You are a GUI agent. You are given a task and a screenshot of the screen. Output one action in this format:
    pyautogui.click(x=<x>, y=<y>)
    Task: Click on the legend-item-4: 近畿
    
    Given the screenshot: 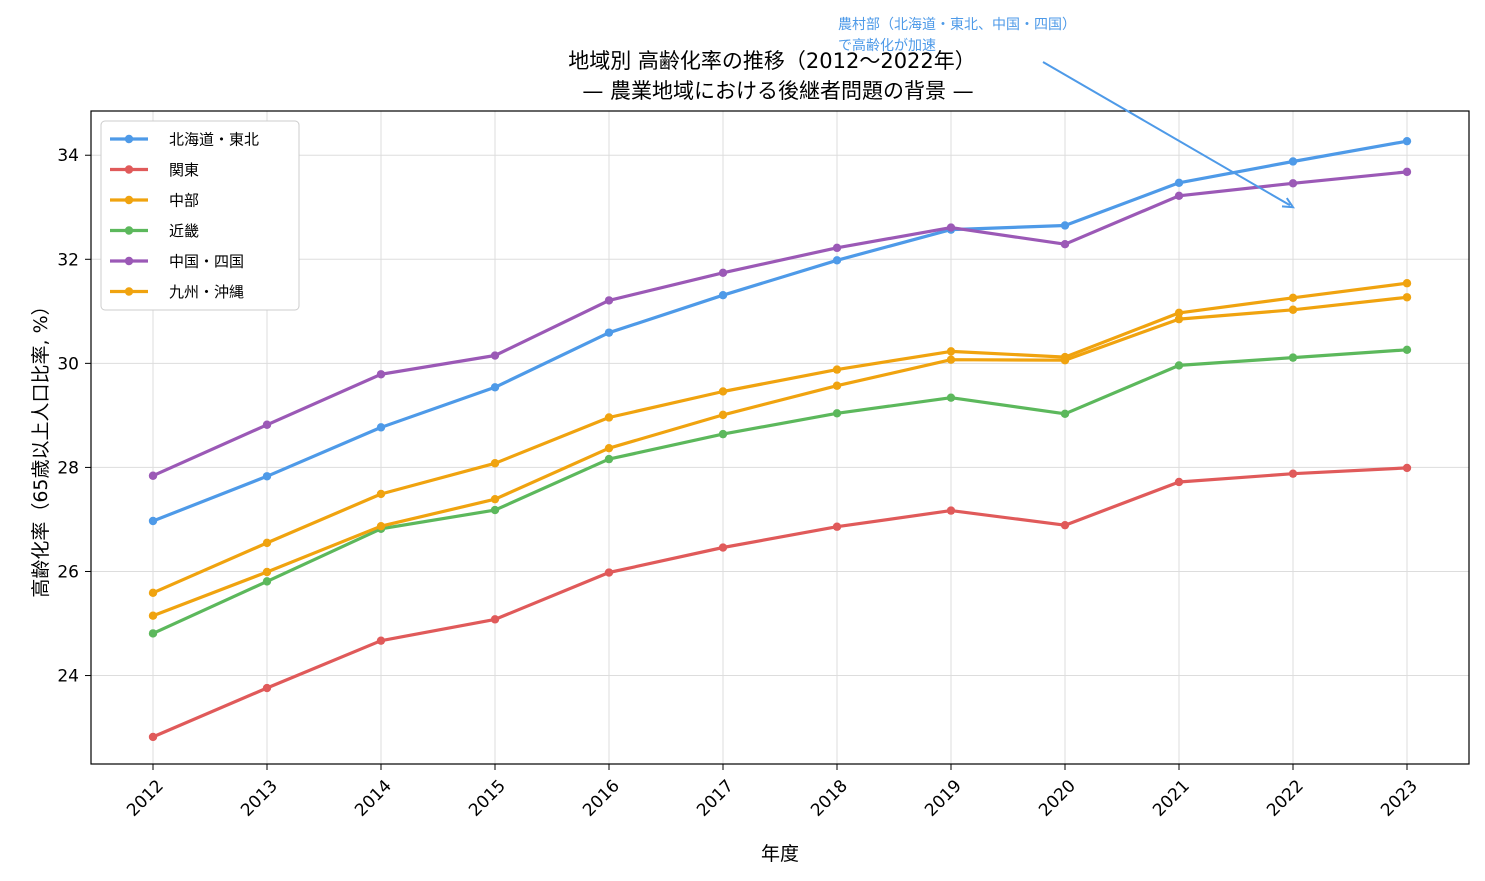 What is the action you would take?
    pyautogui.click(x=154, y=231)
    